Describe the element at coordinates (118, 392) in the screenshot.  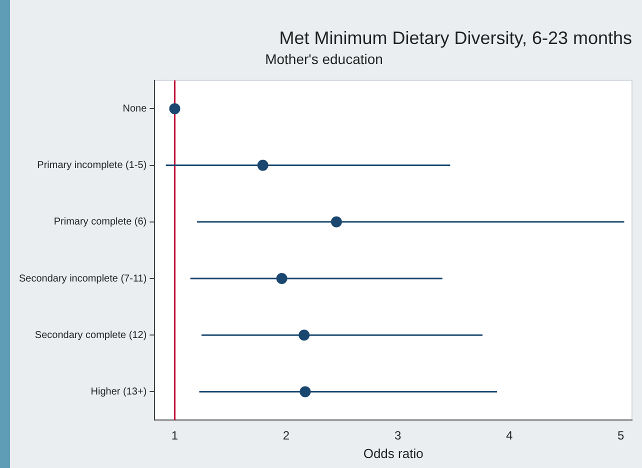
I see `y-tick-label: Higher (13+)` at that location.